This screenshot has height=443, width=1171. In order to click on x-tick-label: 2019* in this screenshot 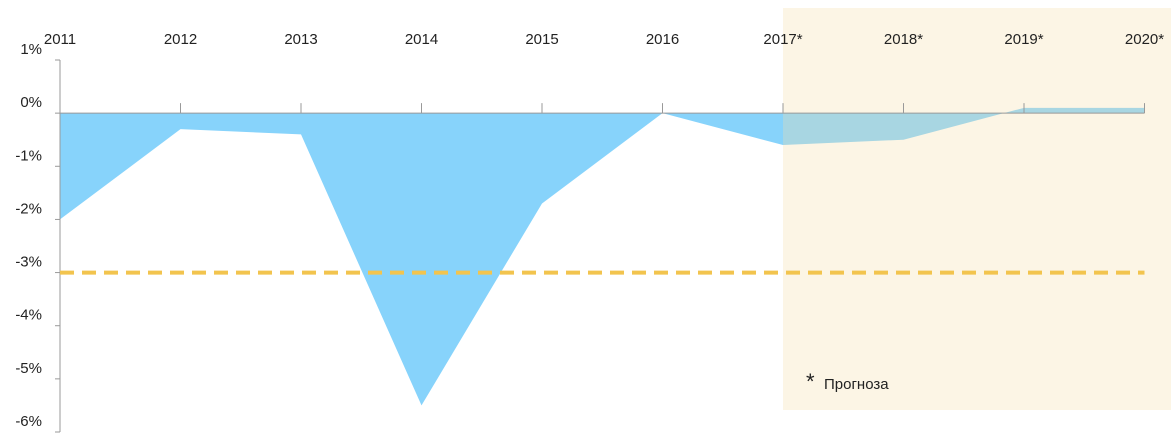, I will do `click(1023, 39)`.